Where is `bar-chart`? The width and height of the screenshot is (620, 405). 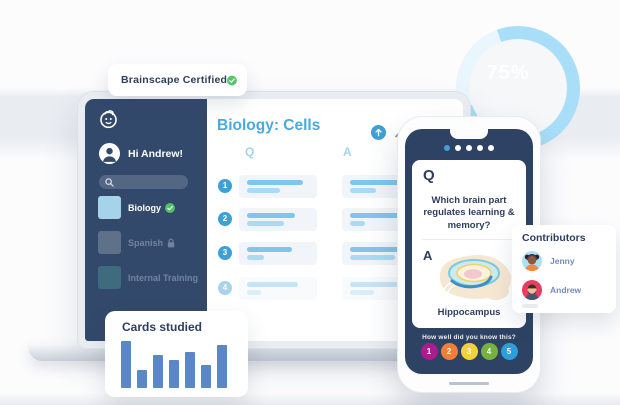 bar-chart is located at coordinates (176, 363).